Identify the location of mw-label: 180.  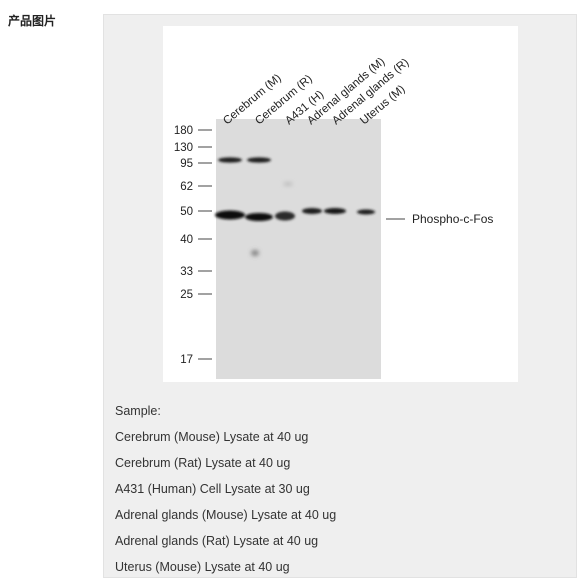
(183, 131).